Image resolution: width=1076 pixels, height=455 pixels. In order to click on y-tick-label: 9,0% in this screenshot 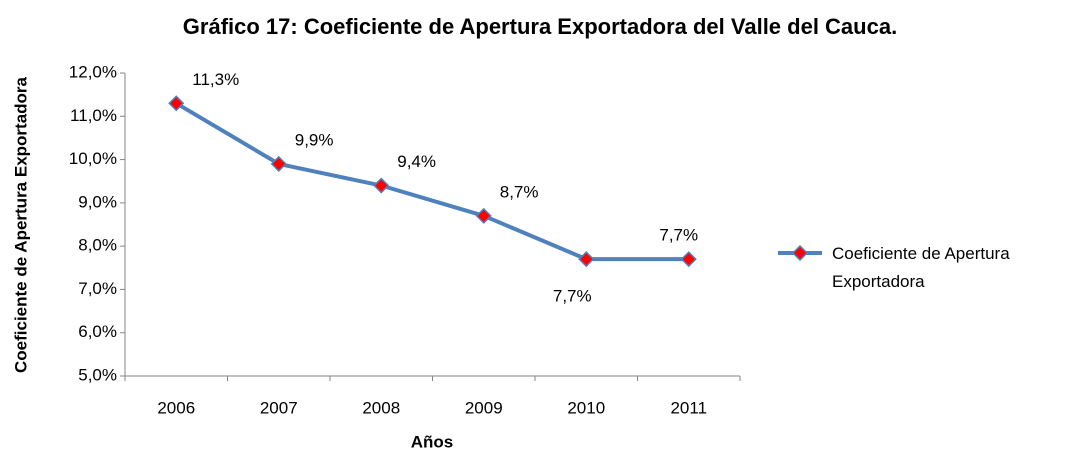, I will do `click(97, 201)`.